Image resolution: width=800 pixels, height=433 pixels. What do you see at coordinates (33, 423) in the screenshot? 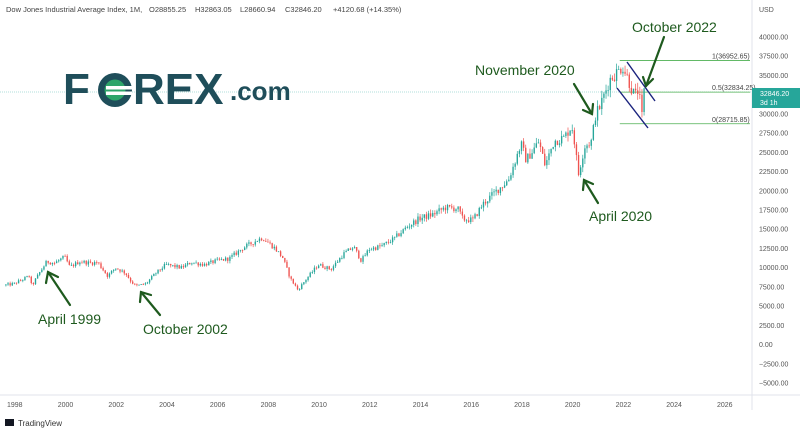
I see `tradingview-logo: TradingView` at bounding box center [33, 423].